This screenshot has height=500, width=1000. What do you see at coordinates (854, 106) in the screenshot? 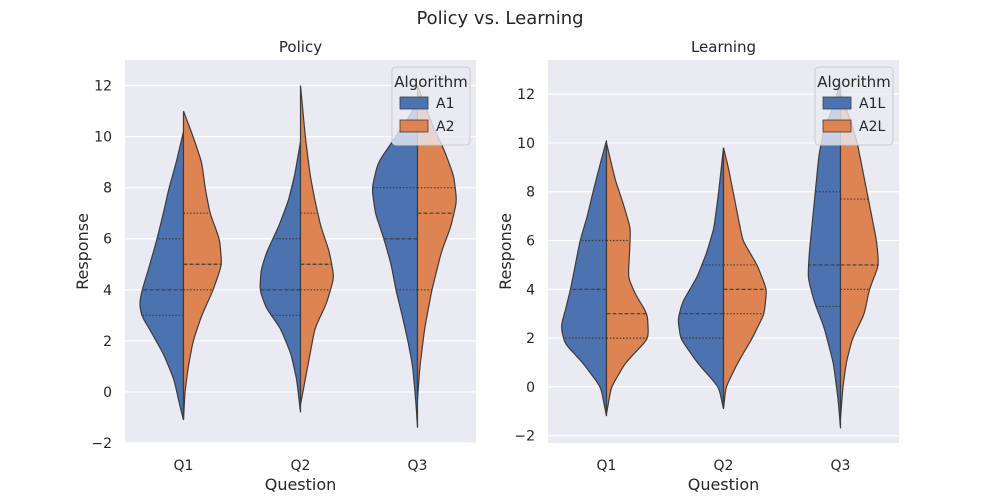
I see `legend: Algorithm A1L A2L` at bounding box center [854, 106].